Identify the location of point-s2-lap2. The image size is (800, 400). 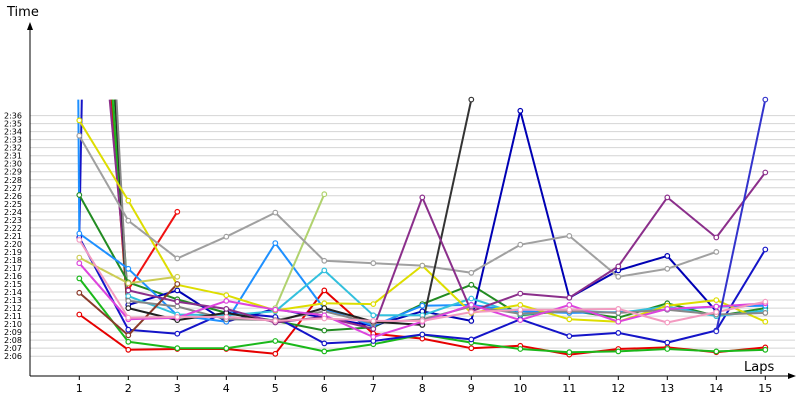
(128, 341).